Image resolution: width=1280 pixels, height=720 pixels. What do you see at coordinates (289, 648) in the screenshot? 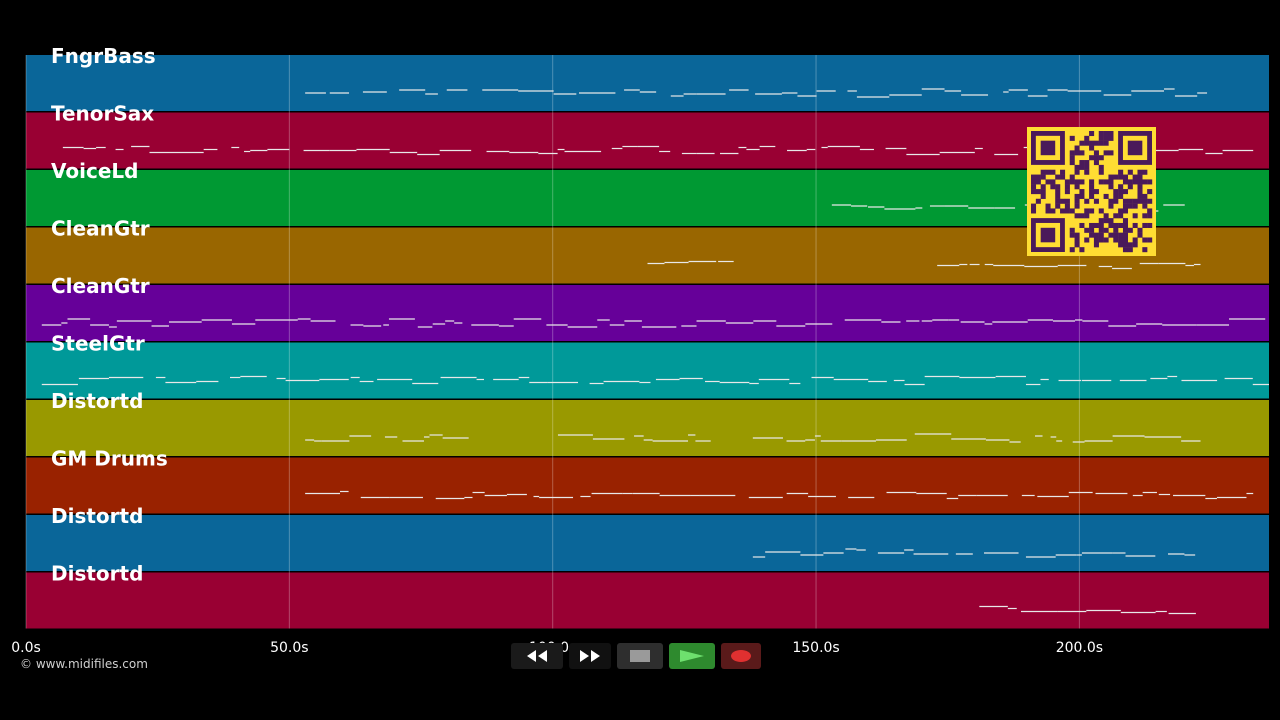
I see `time-tick-label: 50.0s` at bounding box center [289, 648].